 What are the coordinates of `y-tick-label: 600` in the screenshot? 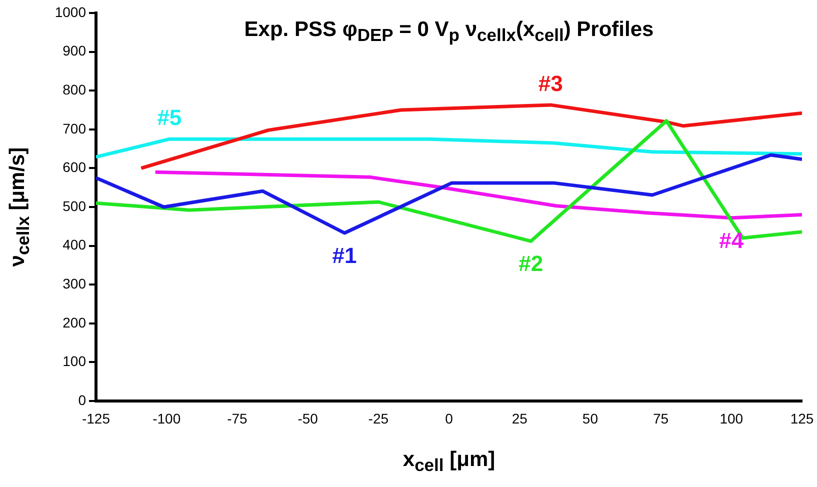 It's located at (74, 167).